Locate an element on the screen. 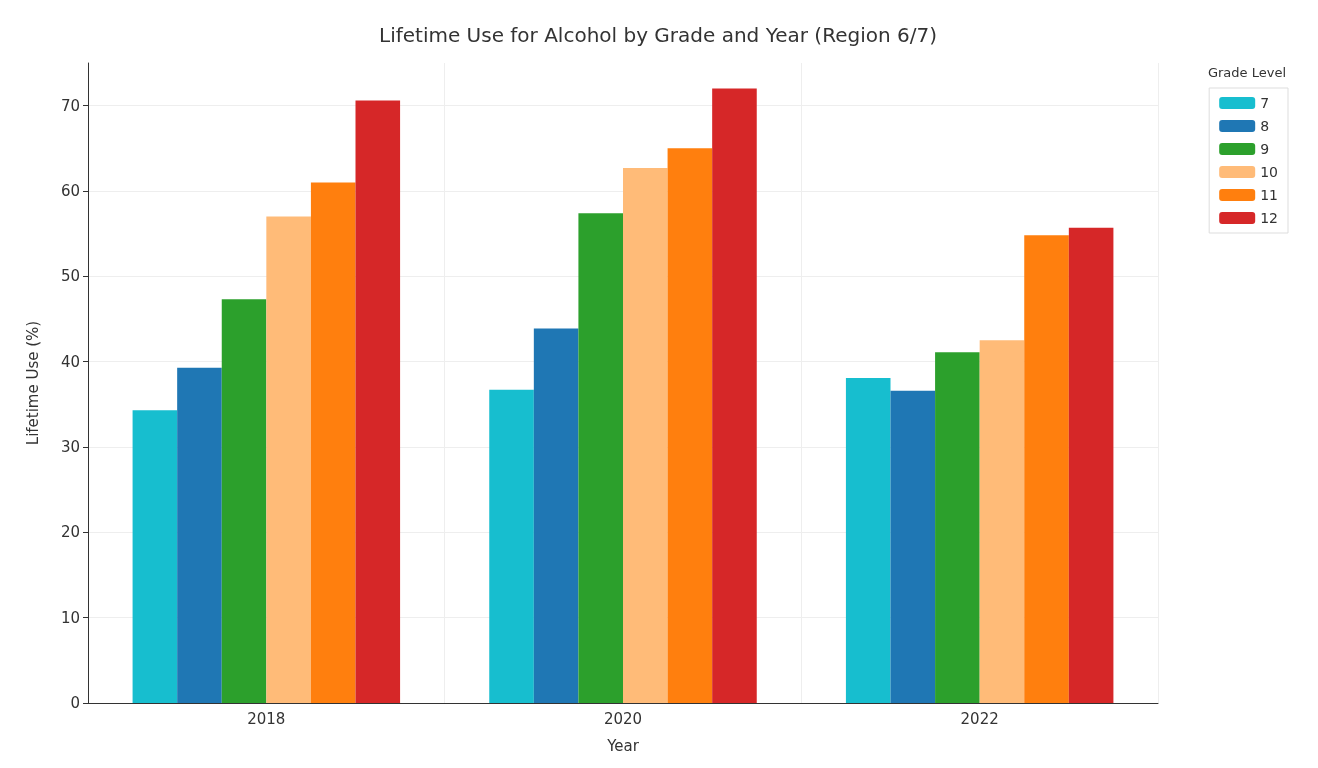  y-tick-label: 50 is located at coordinates (70, 276).